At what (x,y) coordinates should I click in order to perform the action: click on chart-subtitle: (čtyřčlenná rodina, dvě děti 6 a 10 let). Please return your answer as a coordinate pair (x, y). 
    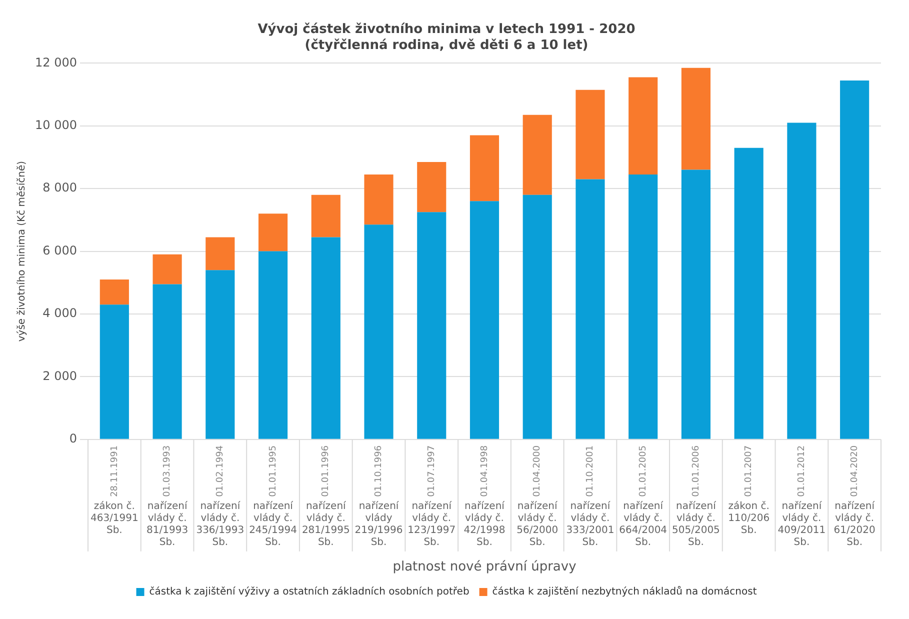
    Looking at the image, I should click on (446, 45).